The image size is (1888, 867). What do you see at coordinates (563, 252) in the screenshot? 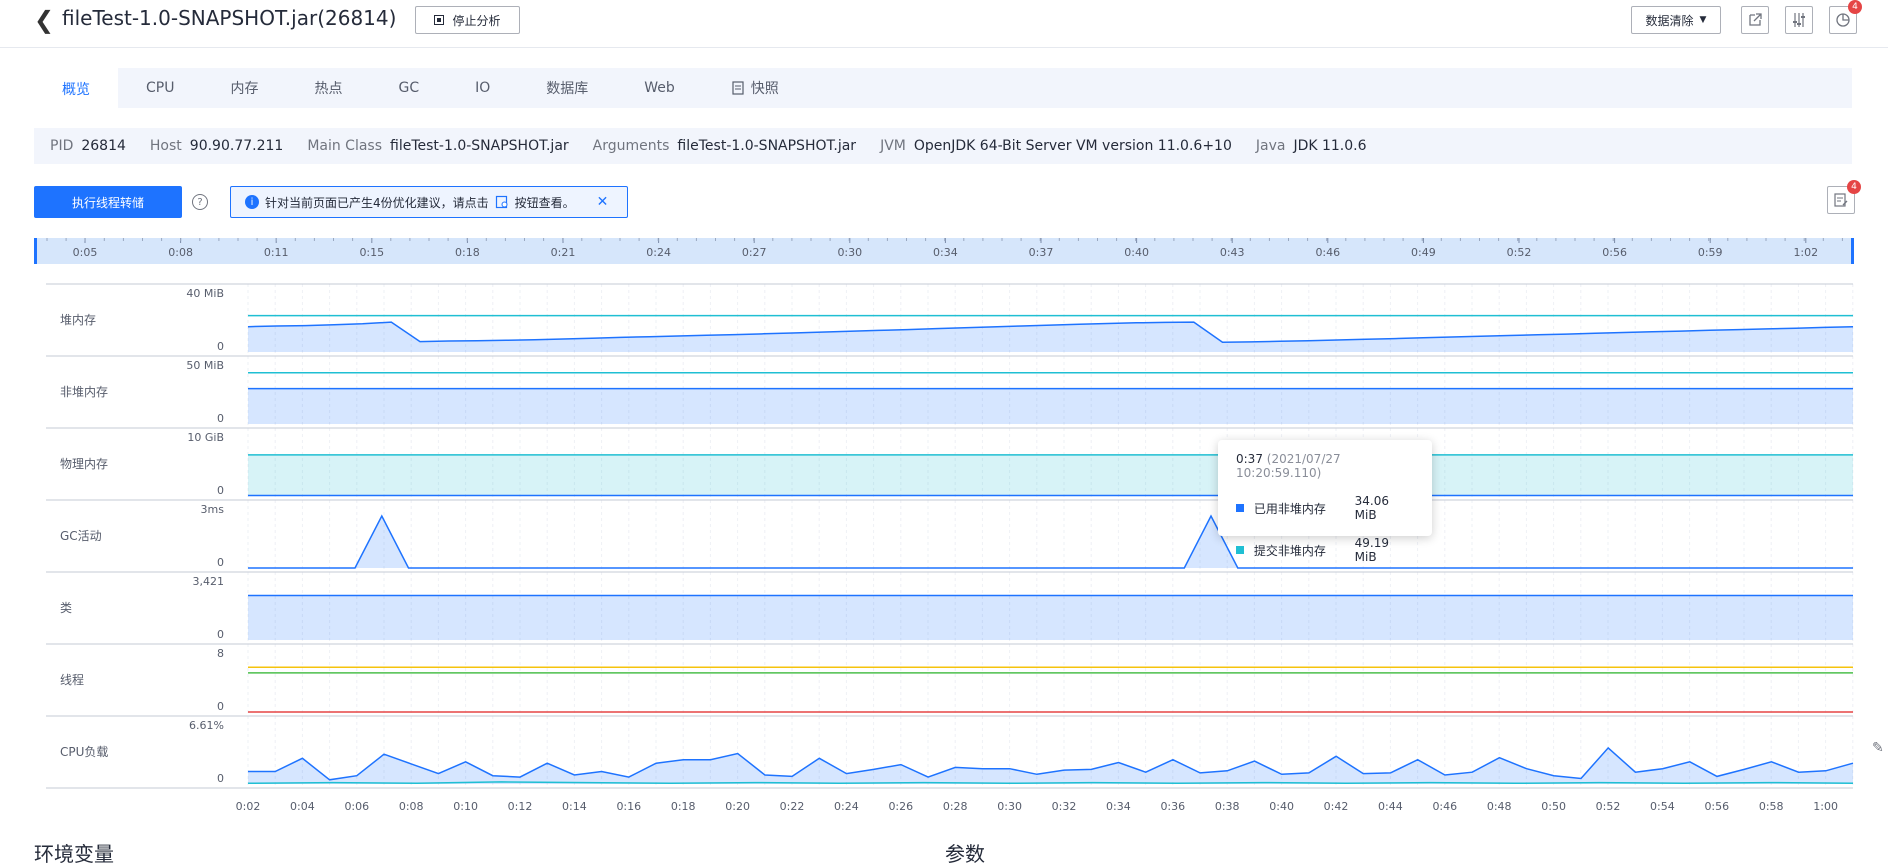
I see `timeline-tick-label: 0:21` at bounding box center [563, 252].